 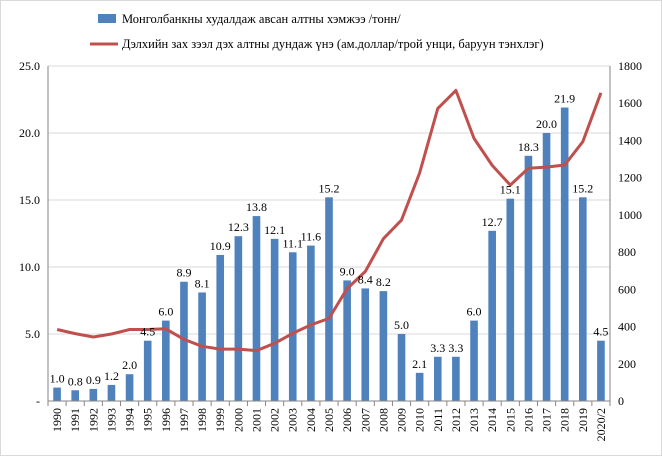 What do you see at coordinates (420, 420) in the screenshot?
I see `x-tick-label: 2010` at bounding box center [420, 420].